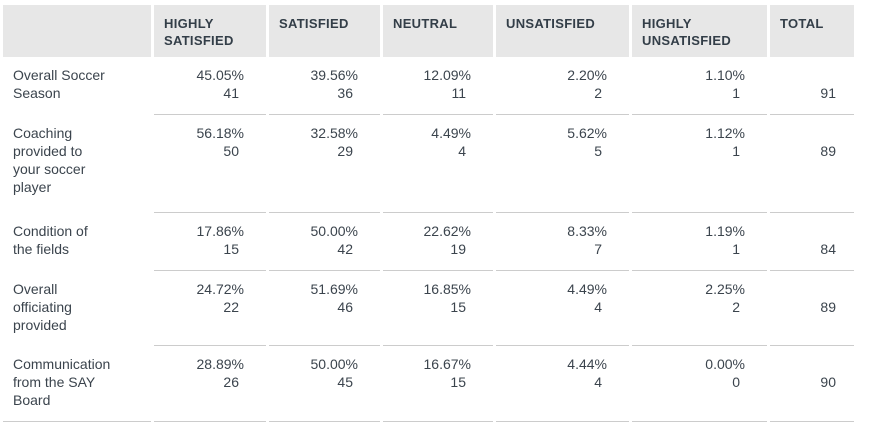  I want to click on percent-value: 0.00%, so click(725, 364).